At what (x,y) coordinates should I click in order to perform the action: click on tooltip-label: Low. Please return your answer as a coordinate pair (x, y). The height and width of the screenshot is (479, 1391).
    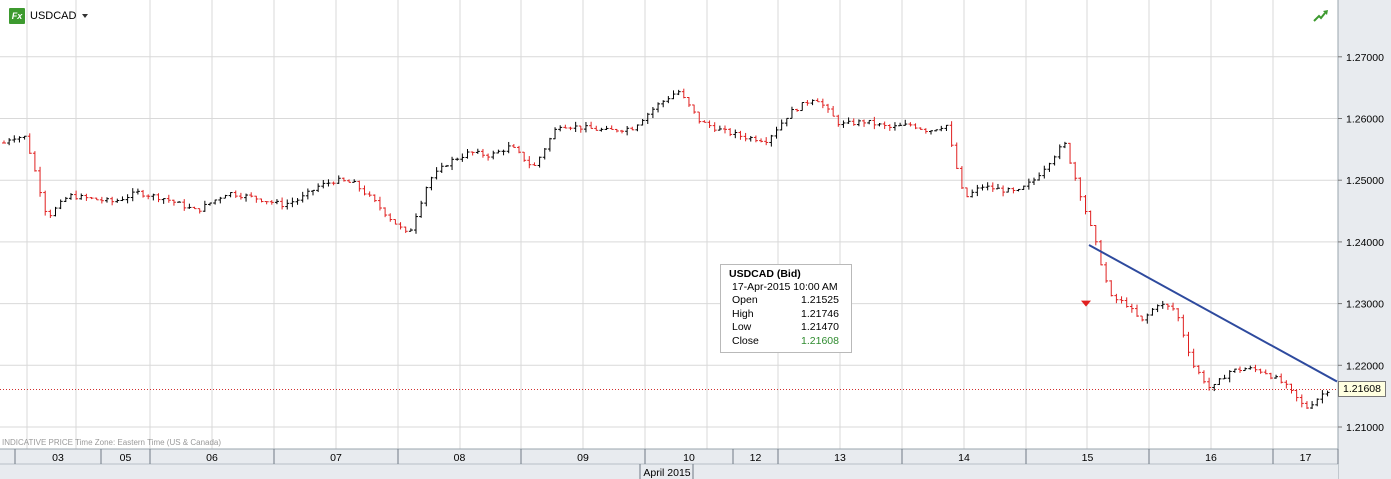
    Looking at the image, I should click on (742, 327).